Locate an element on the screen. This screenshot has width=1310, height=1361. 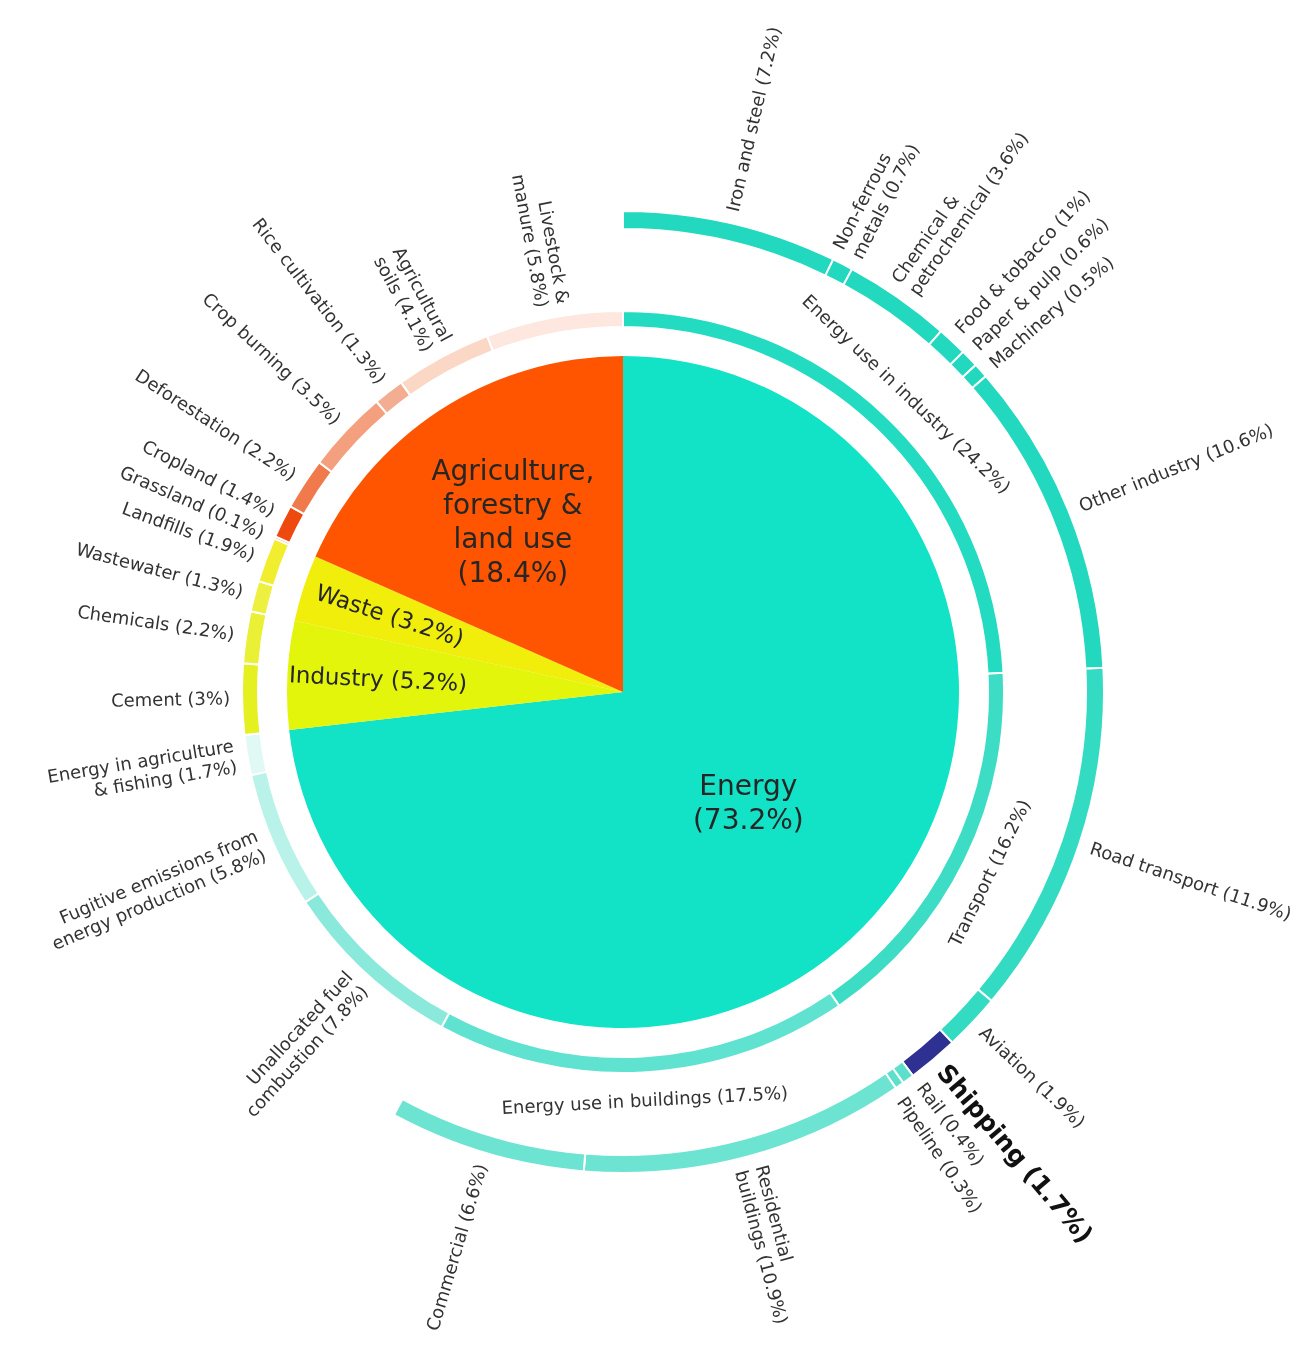
data-label: (18.4%) is located at coordinates (513, 573).